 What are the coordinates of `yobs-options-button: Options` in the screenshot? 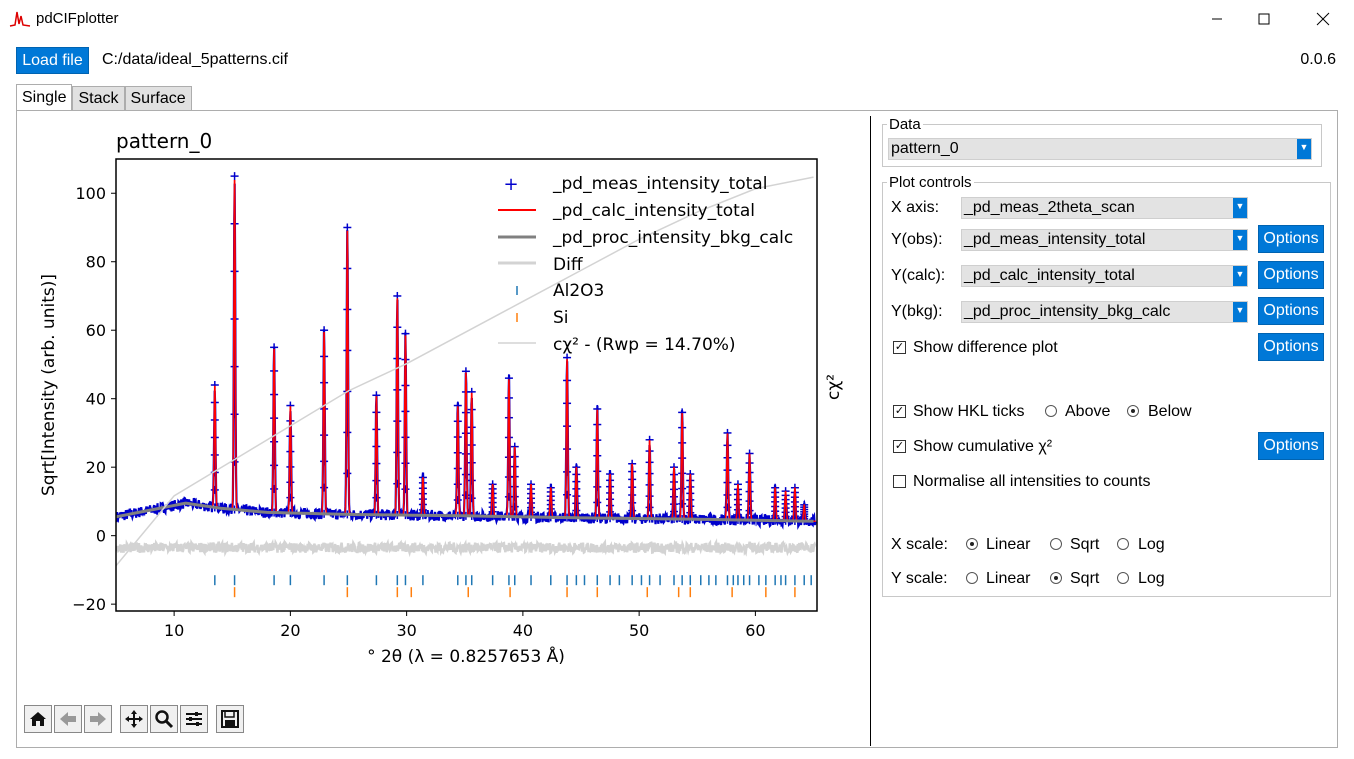 It's located at (1291, 239).